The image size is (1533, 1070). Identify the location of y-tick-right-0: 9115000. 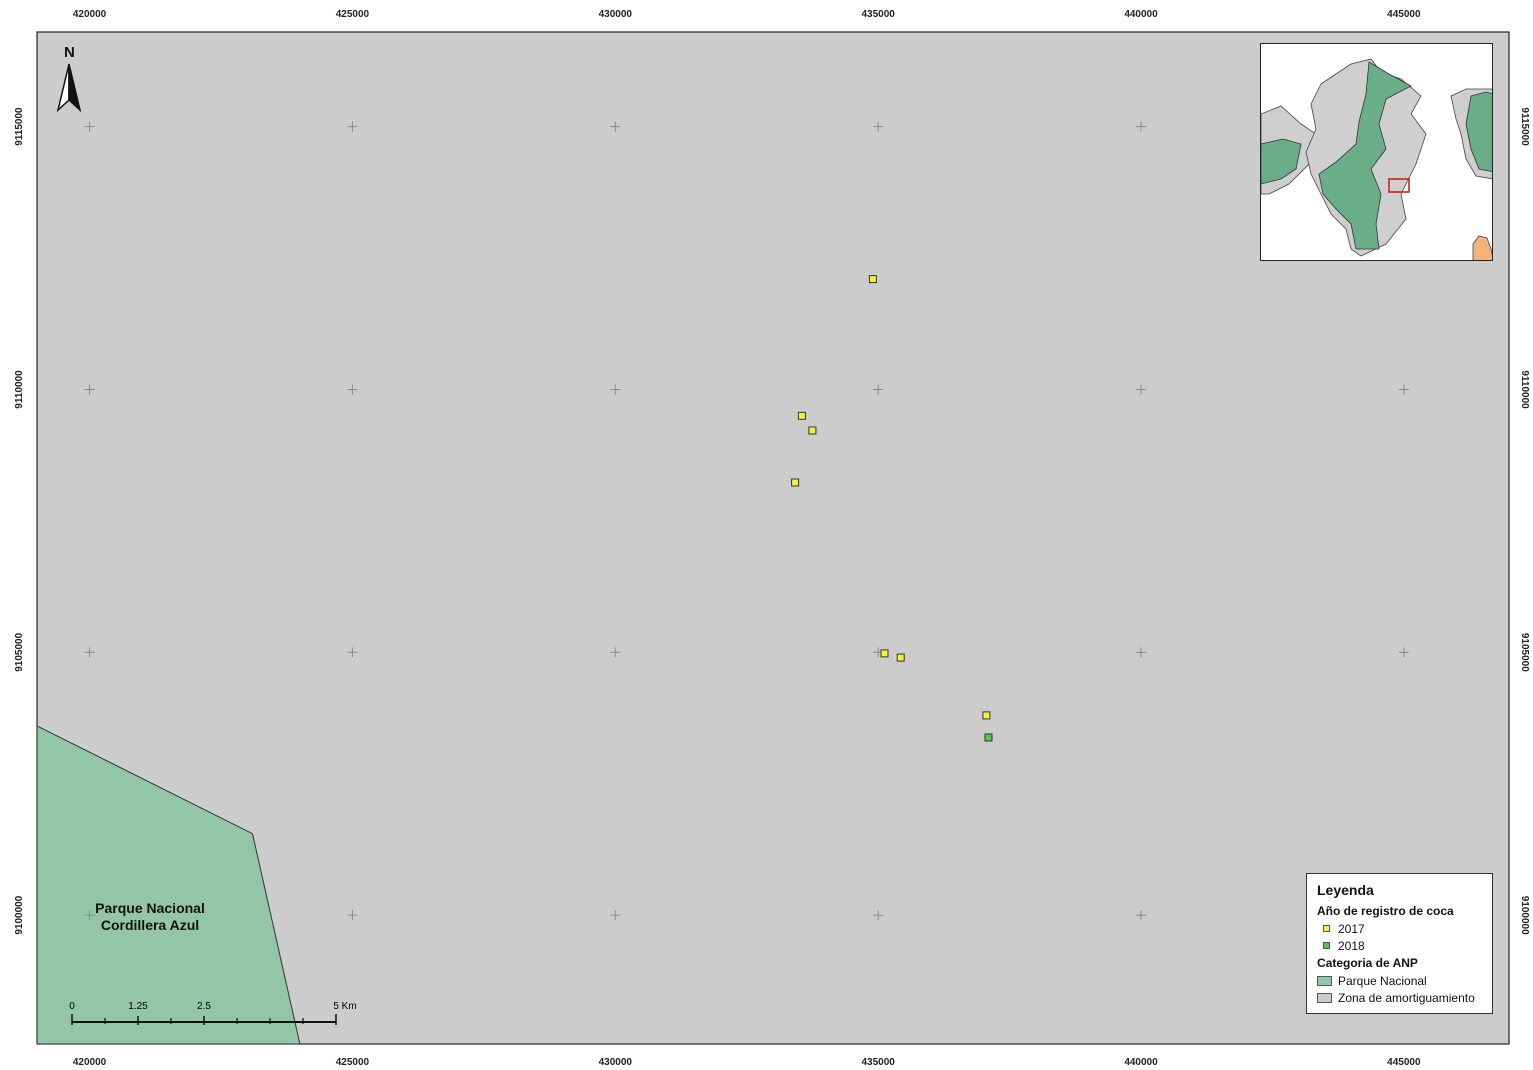
(1524, 126).